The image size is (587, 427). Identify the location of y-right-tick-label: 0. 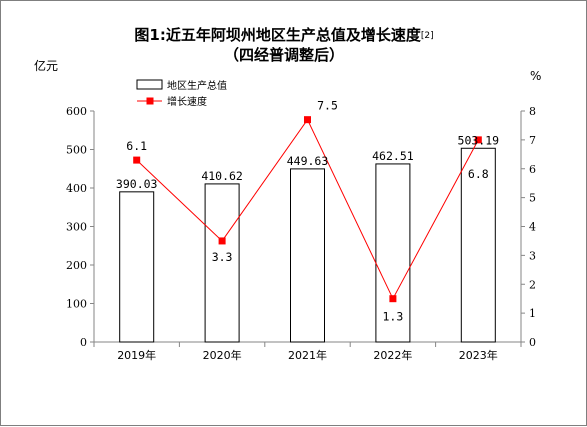
(532, 342).